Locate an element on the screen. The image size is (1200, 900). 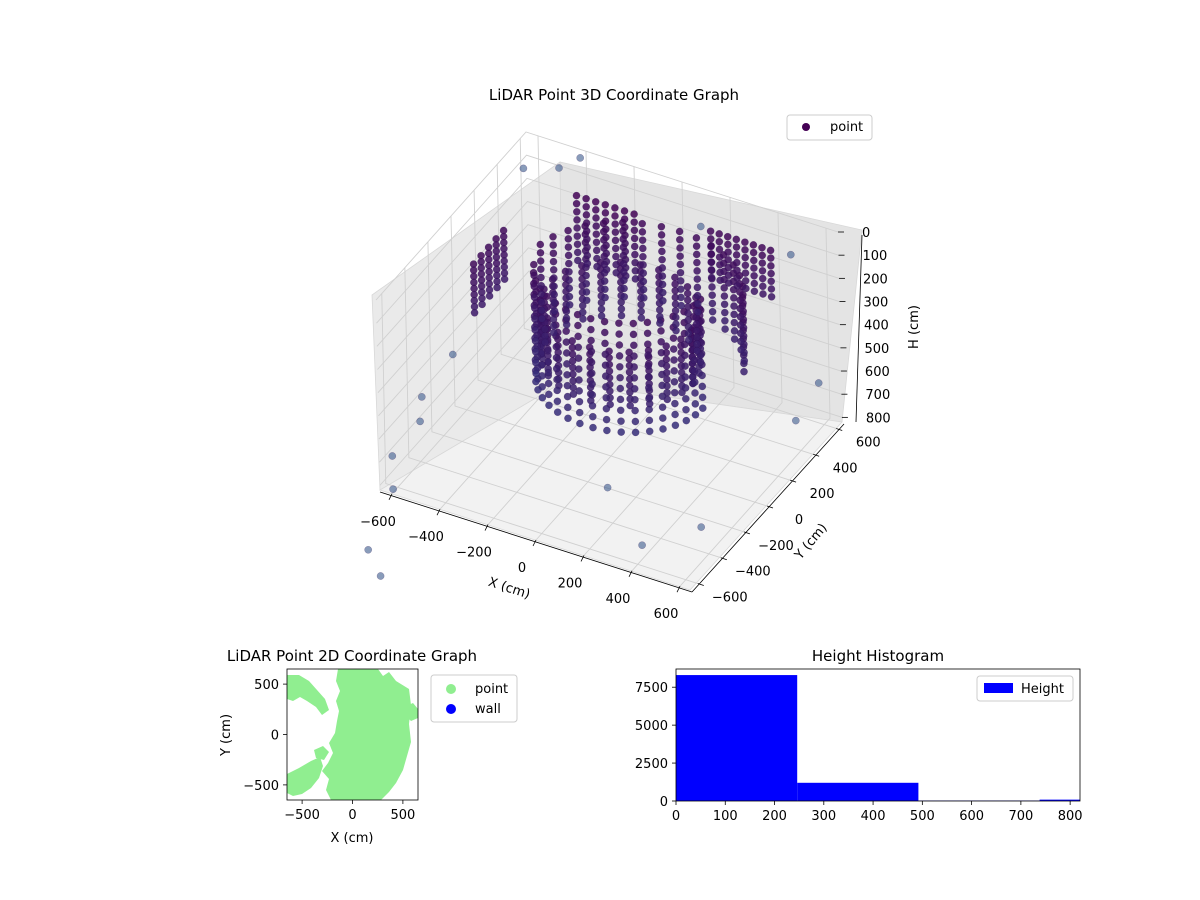
chart-2d-title: LiDAR Point 2D Coordinate Graph is located at coordinates (352, 656).